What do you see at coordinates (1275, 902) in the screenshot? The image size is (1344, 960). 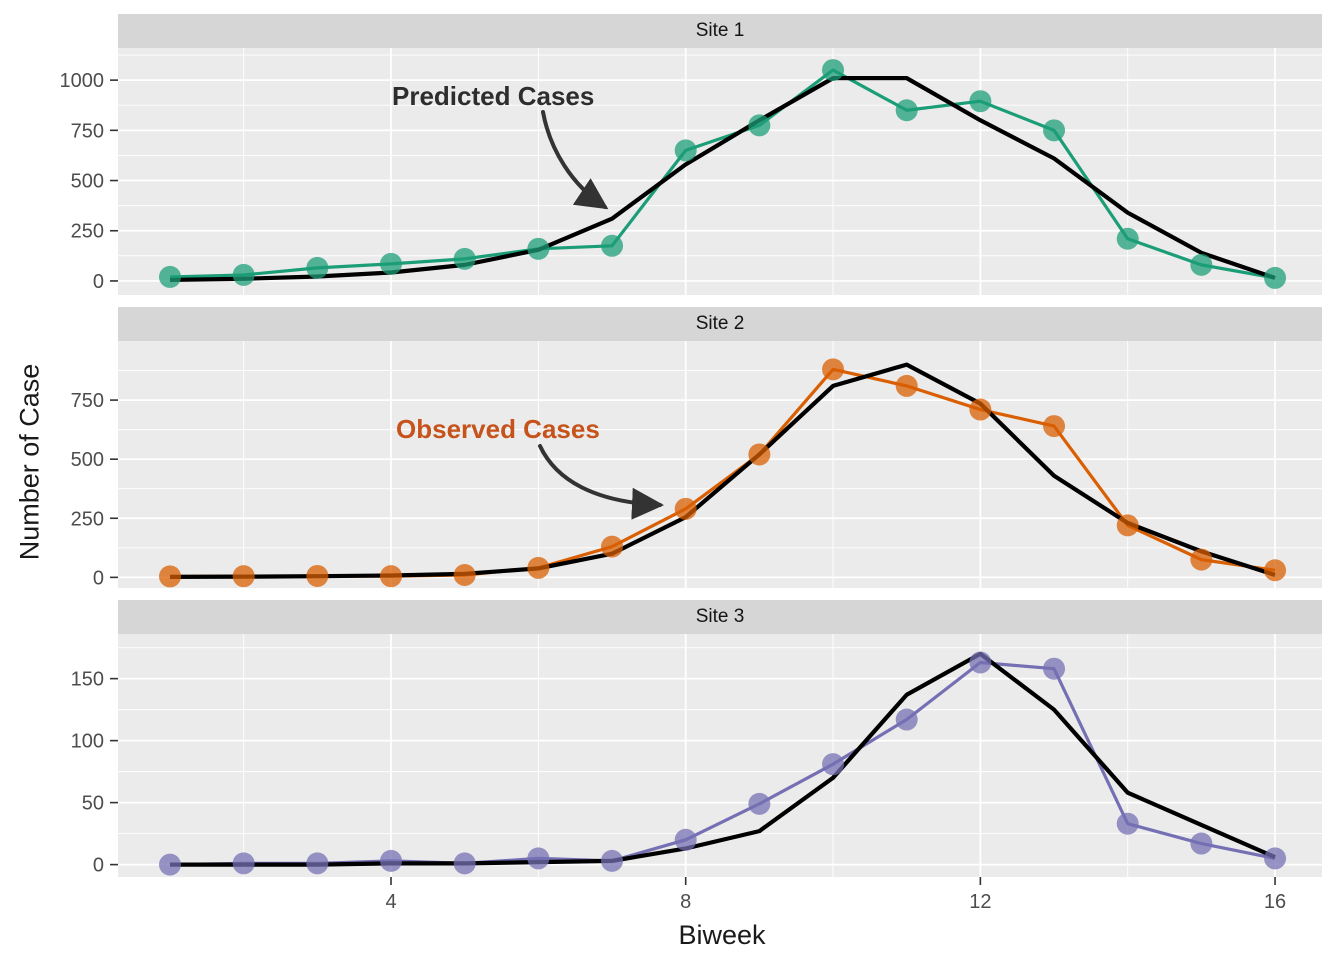 I see `x-tick-label: 16` at bounding box center [1275, 902].